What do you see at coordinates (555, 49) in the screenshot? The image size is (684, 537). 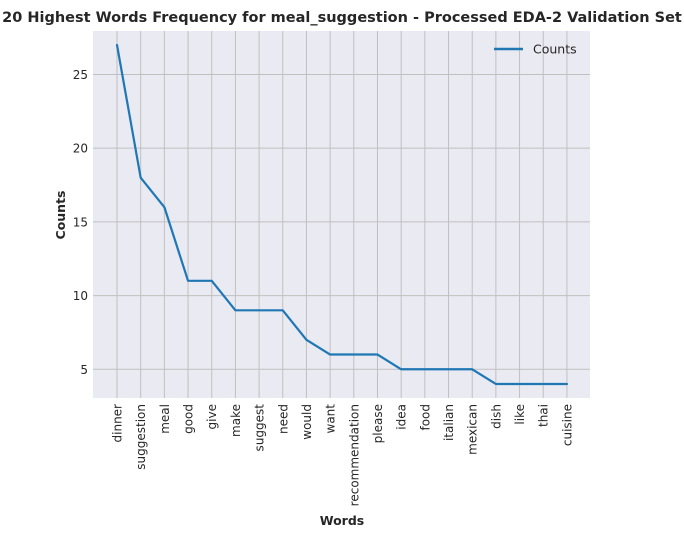 I see `legend-label-counts: Counts` at bounding box center [555, 49].